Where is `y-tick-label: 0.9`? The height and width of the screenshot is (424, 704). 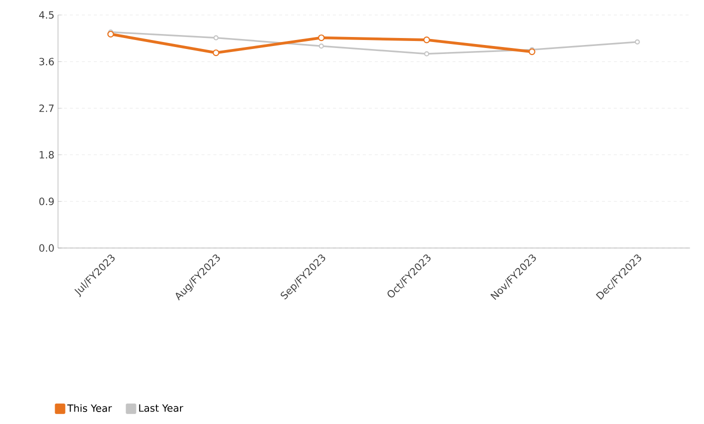
y-tick-label: 0.9 is located at coordinates (46, 202).